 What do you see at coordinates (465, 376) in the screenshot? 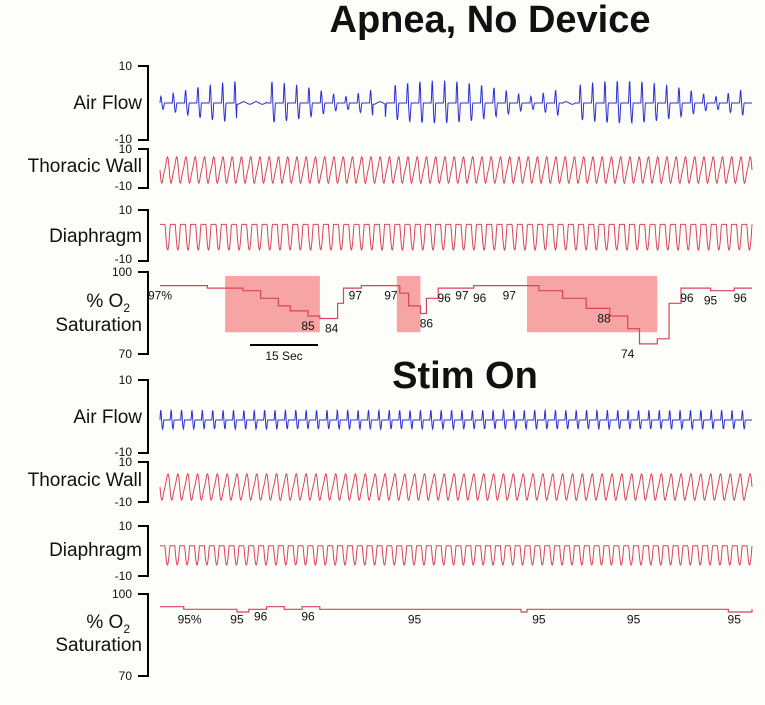
I see `panel-title-stim: Stim On` at bounding box center [465, 376].